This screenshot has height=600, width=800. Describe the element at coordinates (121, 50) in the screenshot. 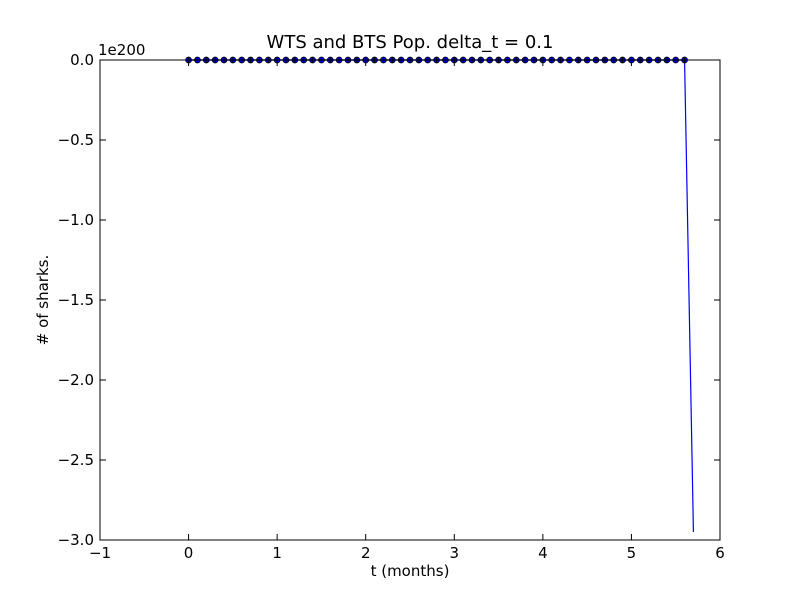

I see `y-axis-offset-label: 1e200` at that location.